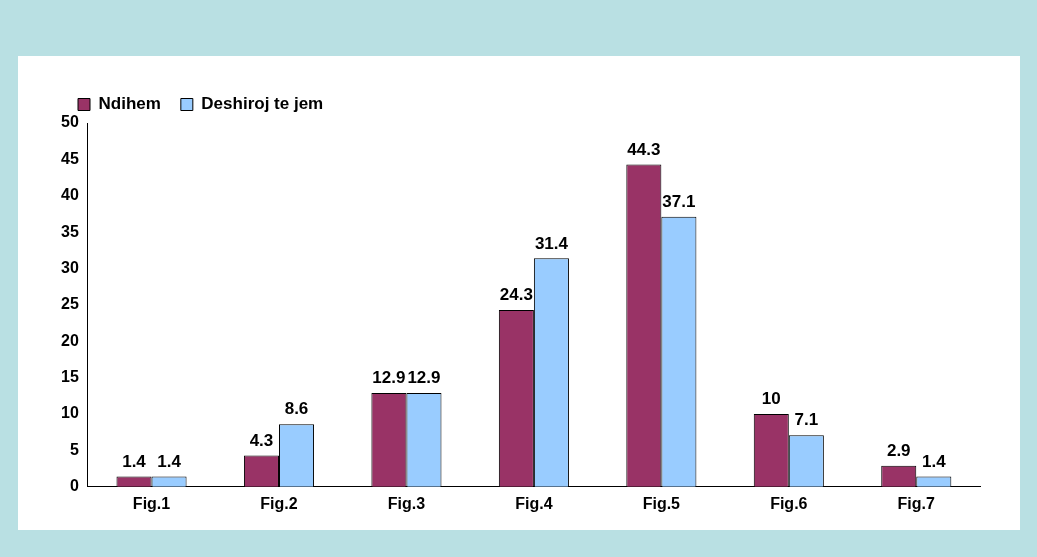  I want to click on y-tick-label: 50, so click(70, 122).